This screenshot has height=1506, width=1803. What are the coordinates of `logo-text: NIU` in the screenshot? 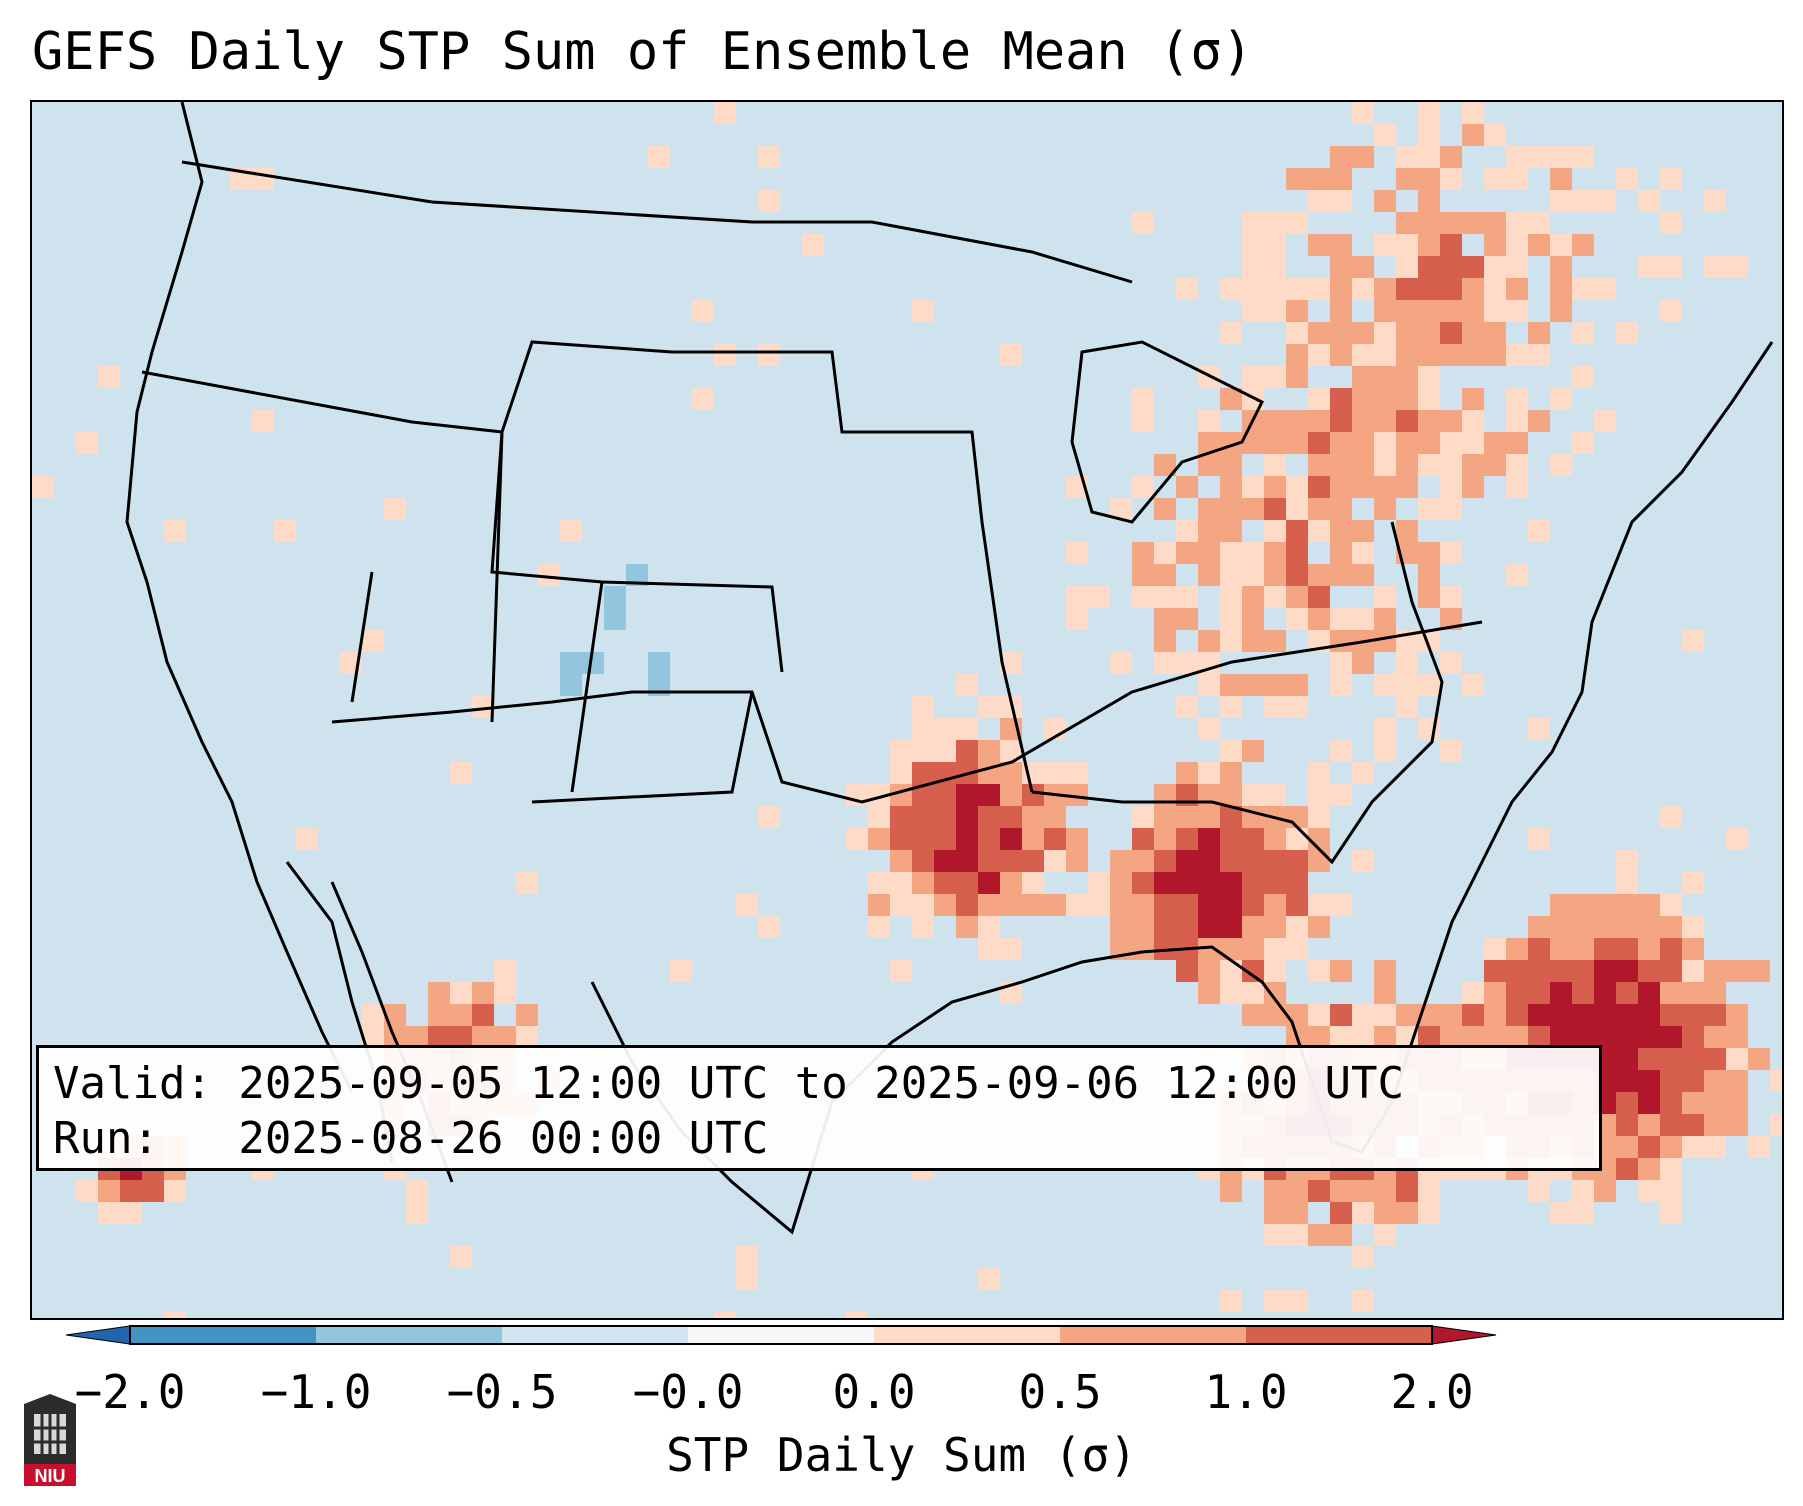 It's located at (50, 1476).